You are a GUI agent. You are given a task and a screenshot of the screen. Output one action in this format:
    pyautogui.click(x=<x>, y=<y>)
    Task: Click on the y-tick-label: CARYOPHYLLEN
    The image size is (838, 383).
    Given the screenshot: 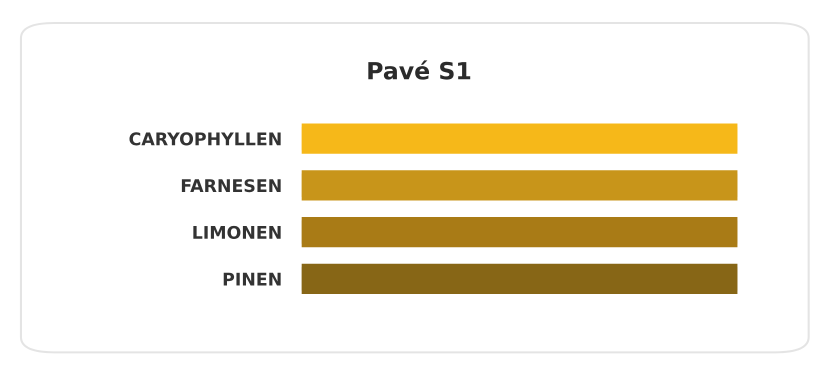 What is the action you would take?
    pyautogui.click(x=205, y=139)
    